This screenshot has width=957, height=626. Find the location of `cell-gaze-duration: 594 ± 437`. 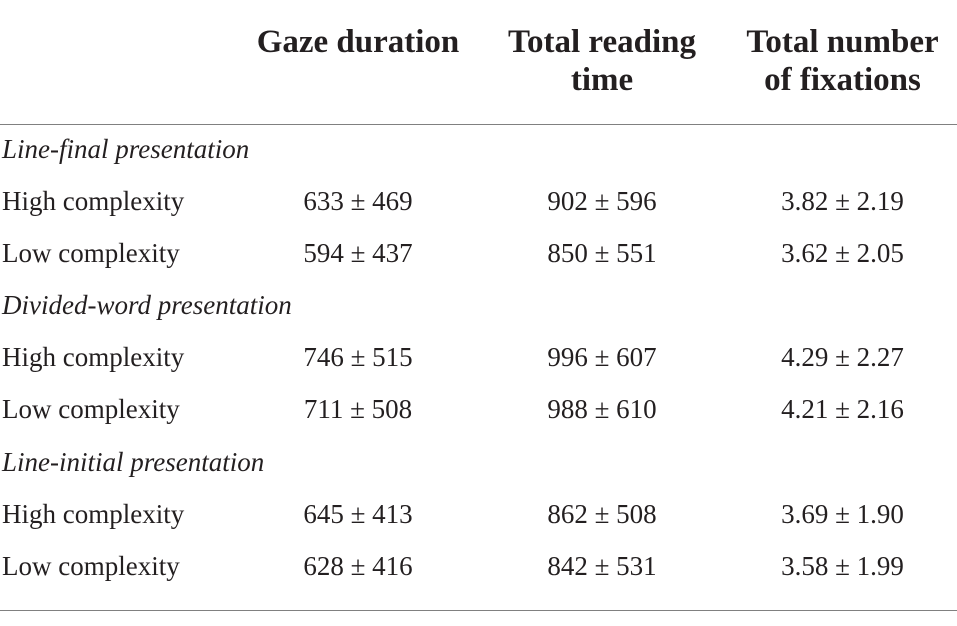

cell-gaze-duration: 594 ± 437 is located at coordinates (358, 253).